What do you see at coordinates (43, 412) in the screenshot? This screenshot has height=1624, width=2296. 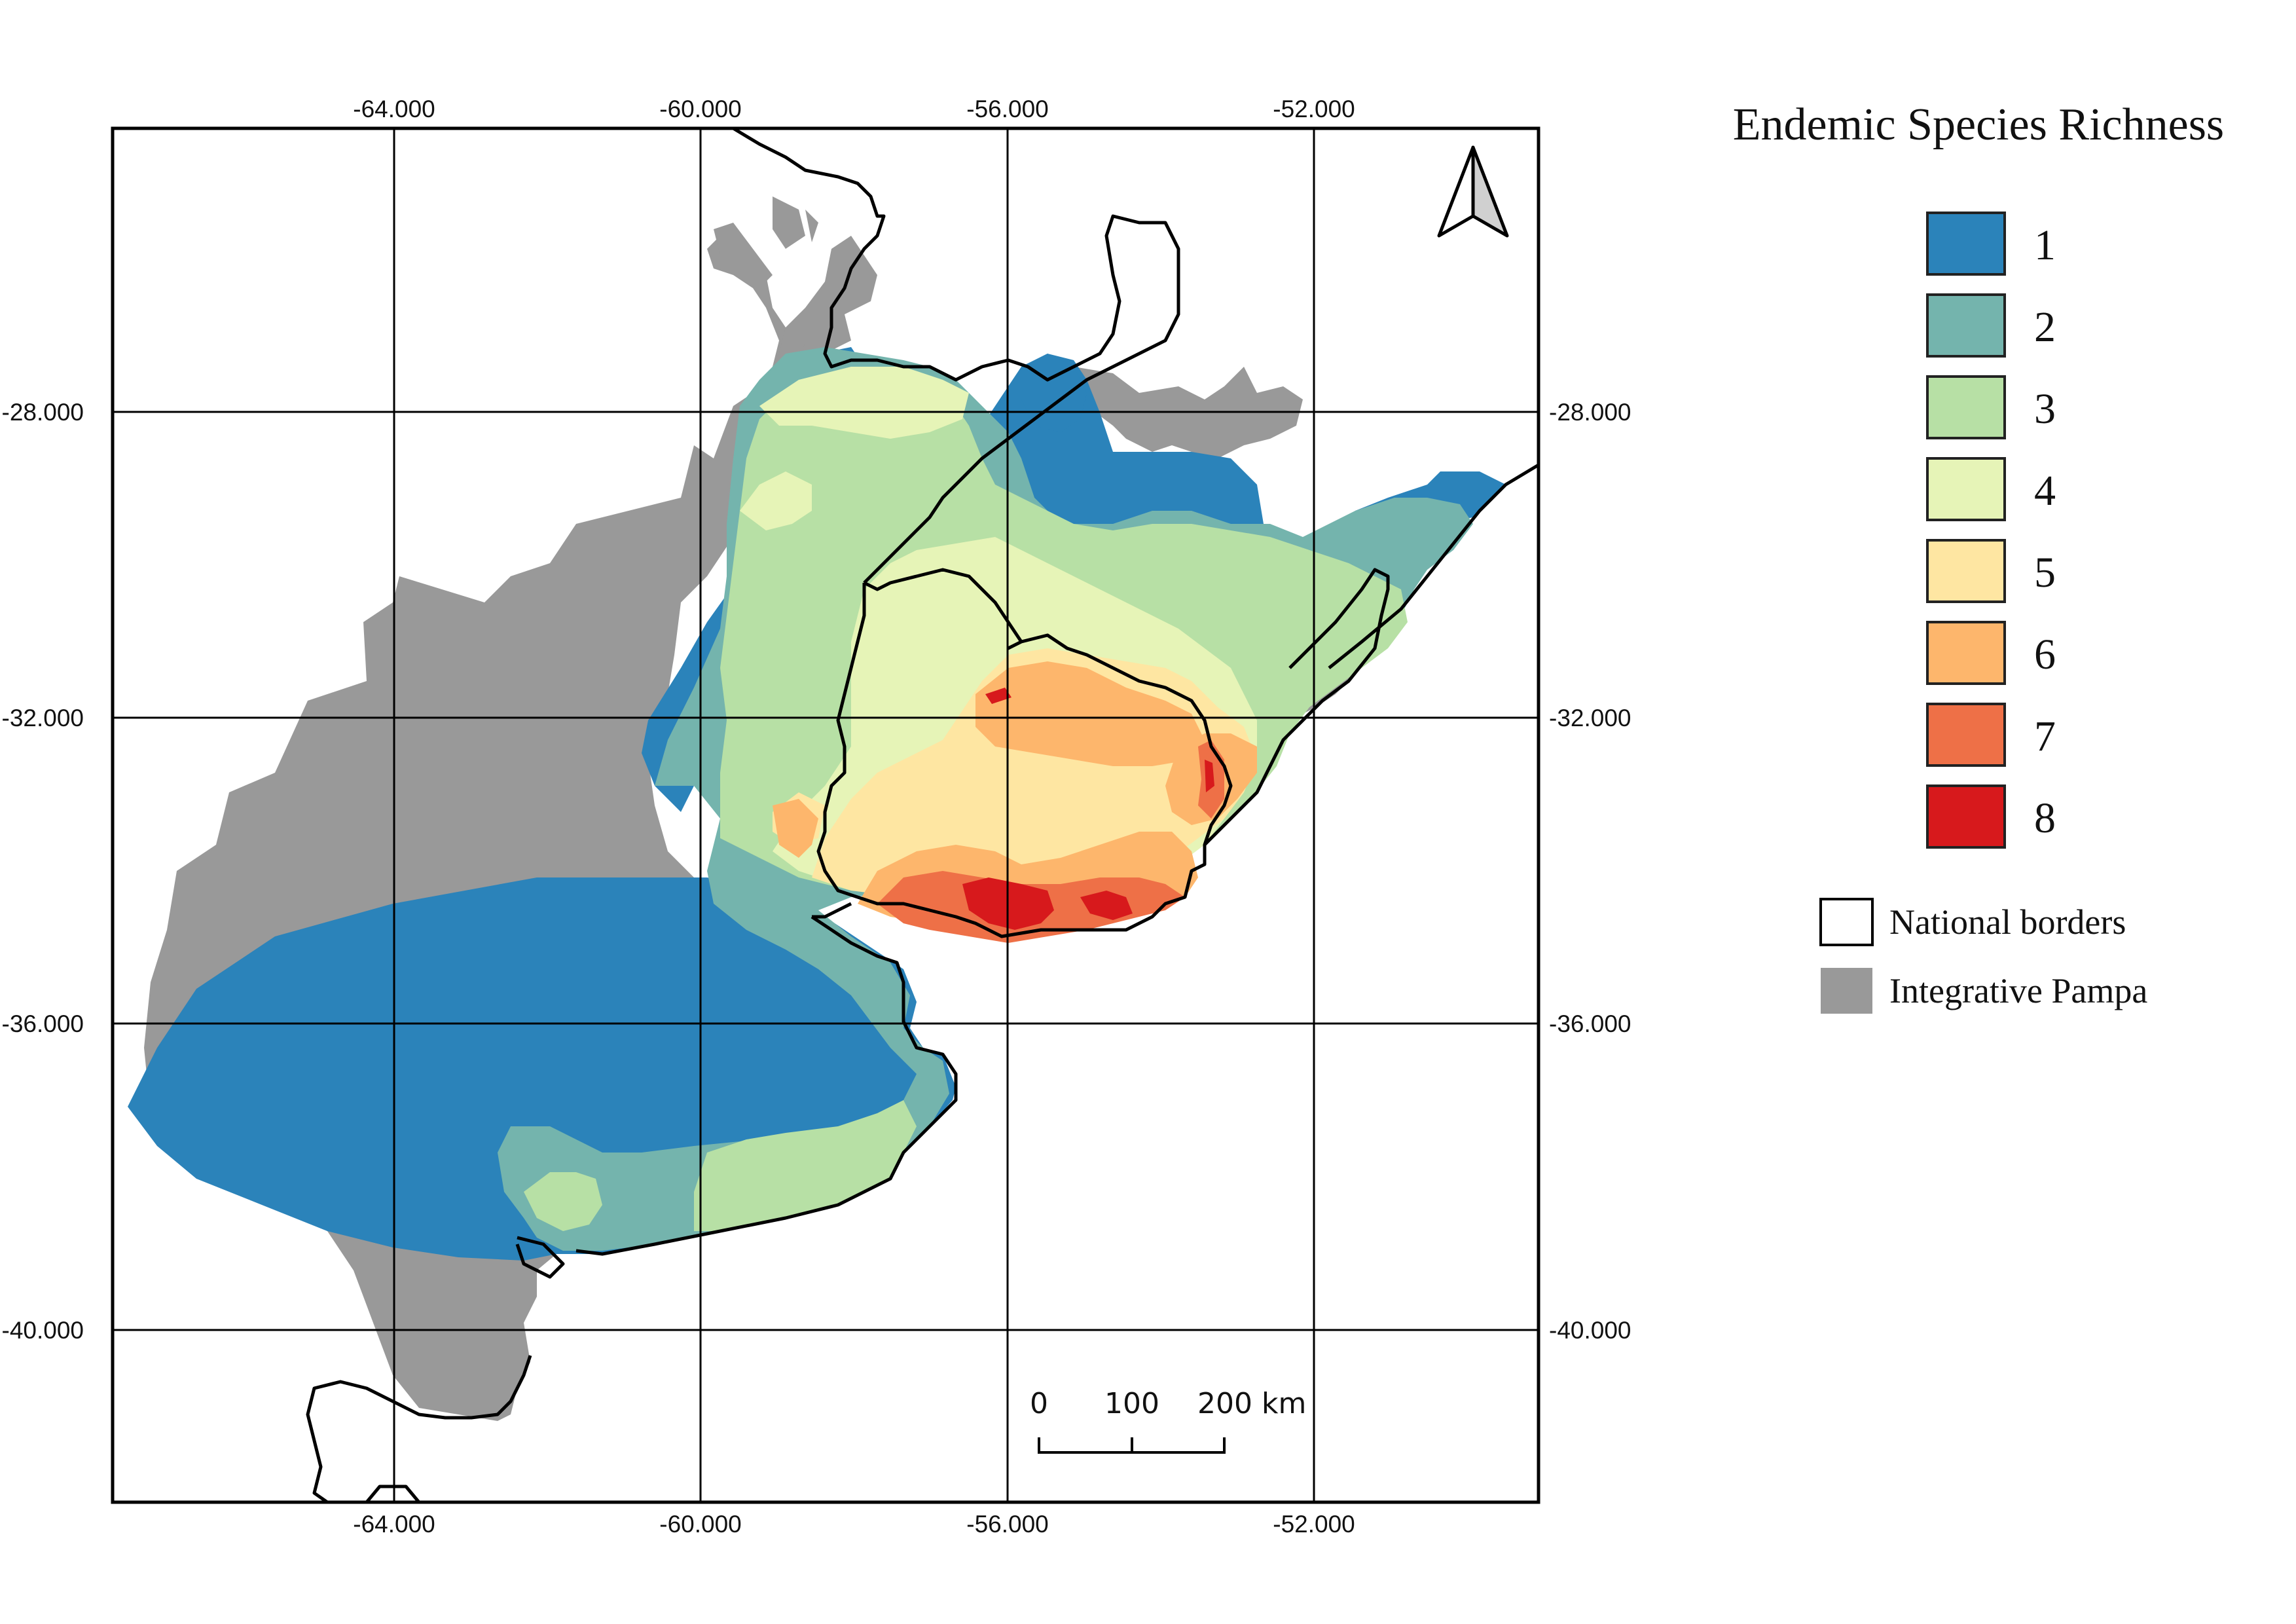 I see `lat-label-left: -28.000` at bounding box center [43, 412].